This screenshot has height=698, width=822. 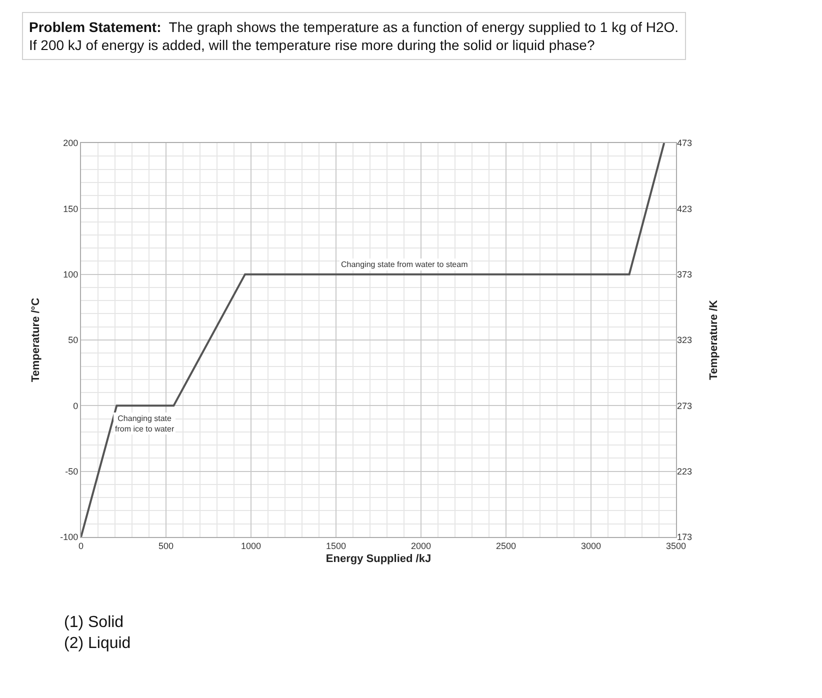 What do you see at coordinates (71, 471) in the screenshot?
I see `y-tick-label: -50` at bounding box center [71, 471].